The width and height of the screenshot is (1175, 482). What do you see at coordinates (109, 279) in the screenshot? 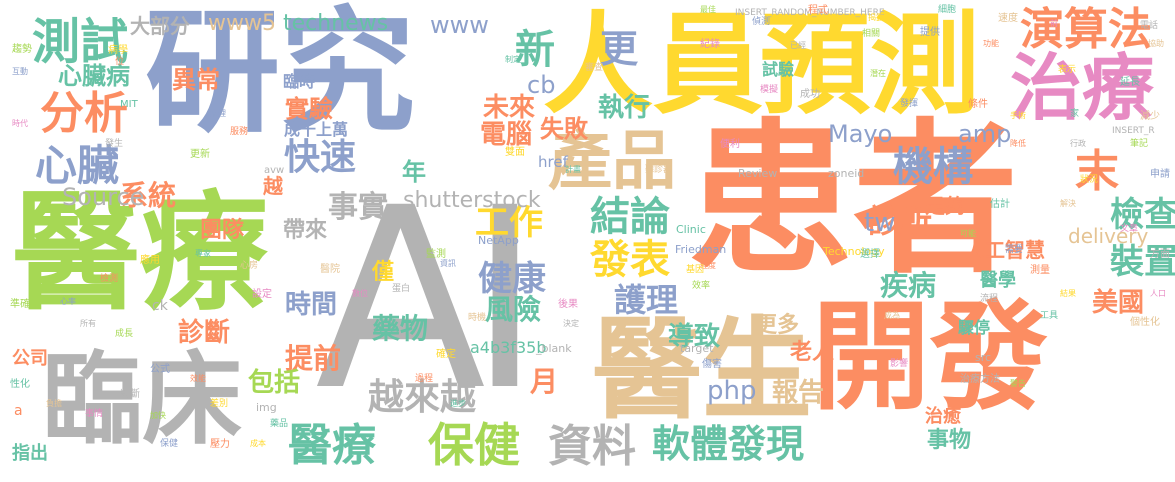
I see `small-word: 檢測` at bounding box center [109, 279].